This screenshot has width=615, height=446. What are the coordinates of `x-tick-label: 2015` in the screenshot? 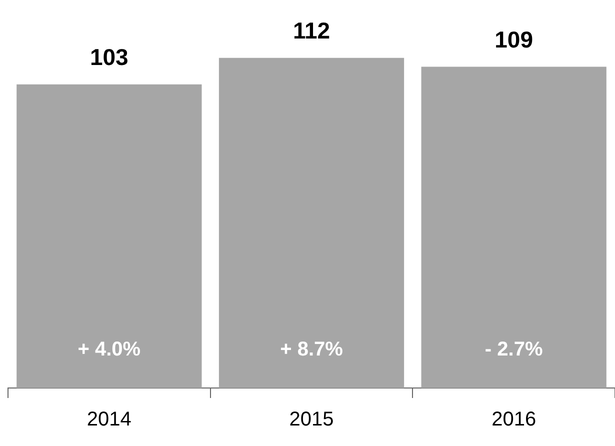 It's located at (311, 419).